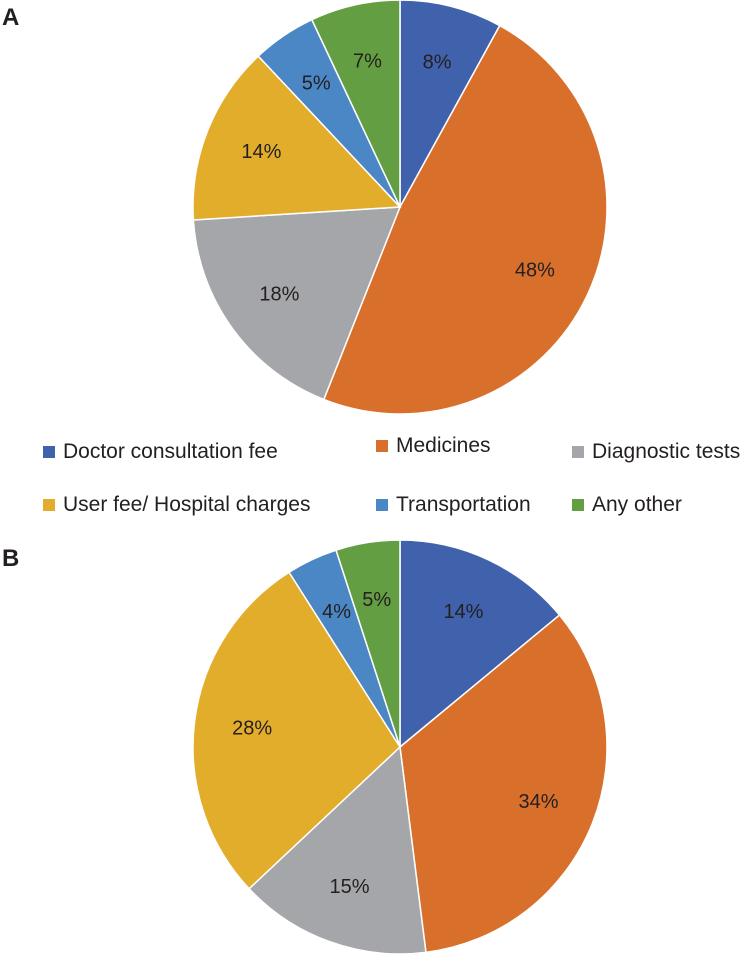  I want to click on legend-item-doctor-consultation-fee: Doctor consultation fee, so click(160, 452).